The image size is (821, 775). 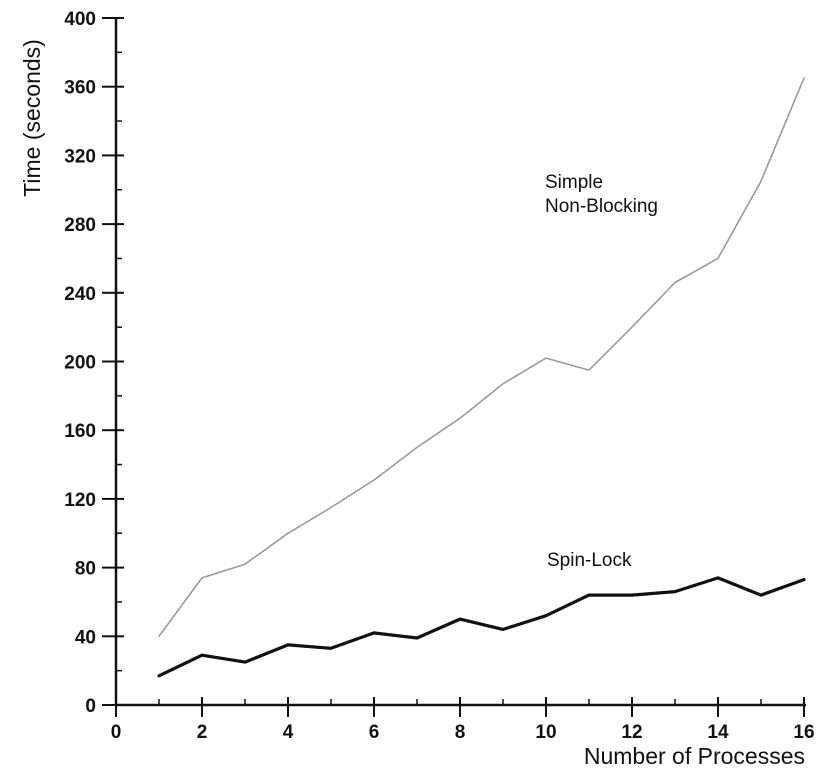 What do you see at coordinates (574, 182) in the screenshot?
I see `series-label-line: Simple` at bounding box center [574, 182].